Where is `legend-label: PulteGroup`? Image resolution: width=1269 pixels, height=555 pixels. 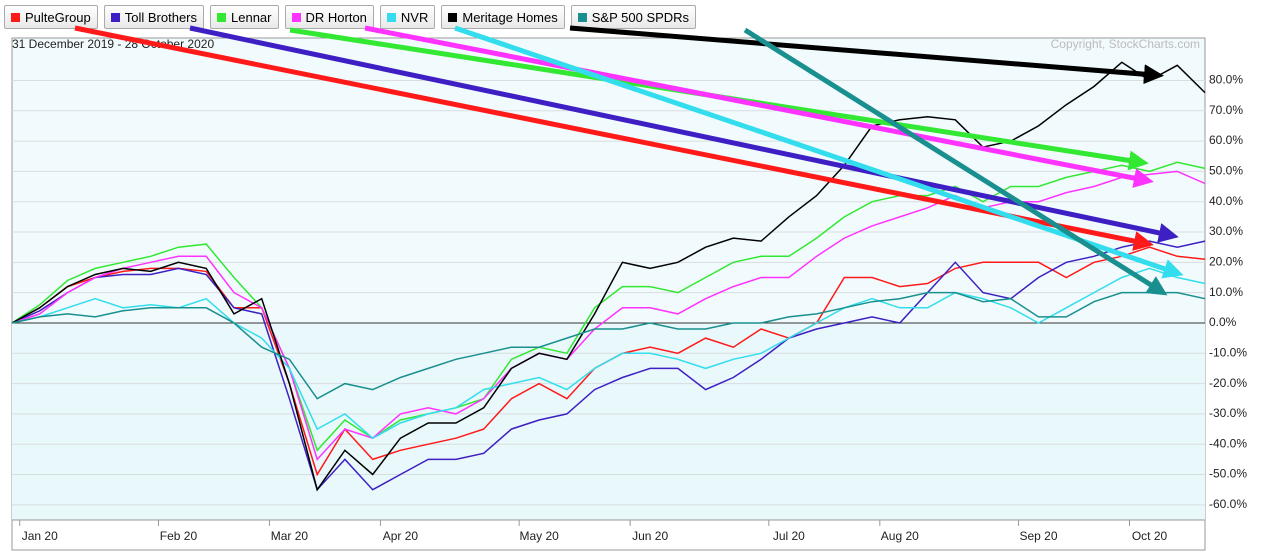 legend-label: PulteGroup is located at coordinates (58, 17).